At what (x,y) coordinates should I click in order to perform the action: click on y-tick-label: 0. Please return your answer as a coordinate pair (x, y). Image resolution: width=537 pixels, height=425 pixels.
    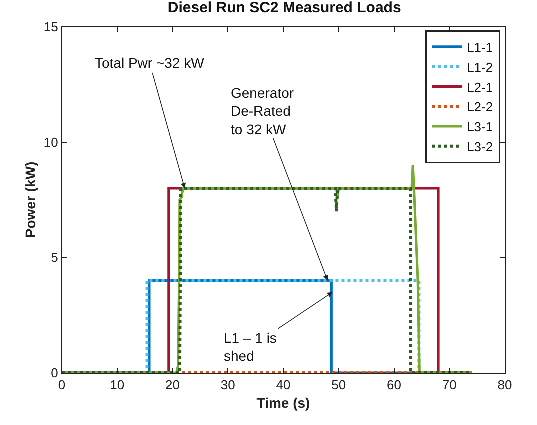
    Looking at the image, I should click on (54, 373).